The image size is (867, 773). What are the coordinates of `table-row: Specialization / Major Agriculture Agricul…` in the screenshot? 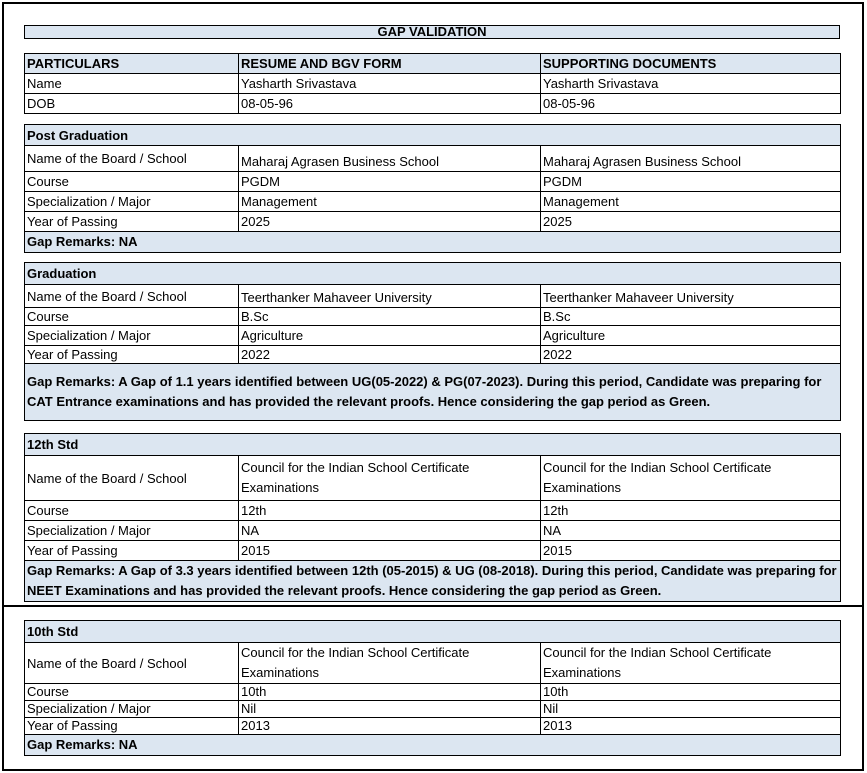 It's located at (432, 335).